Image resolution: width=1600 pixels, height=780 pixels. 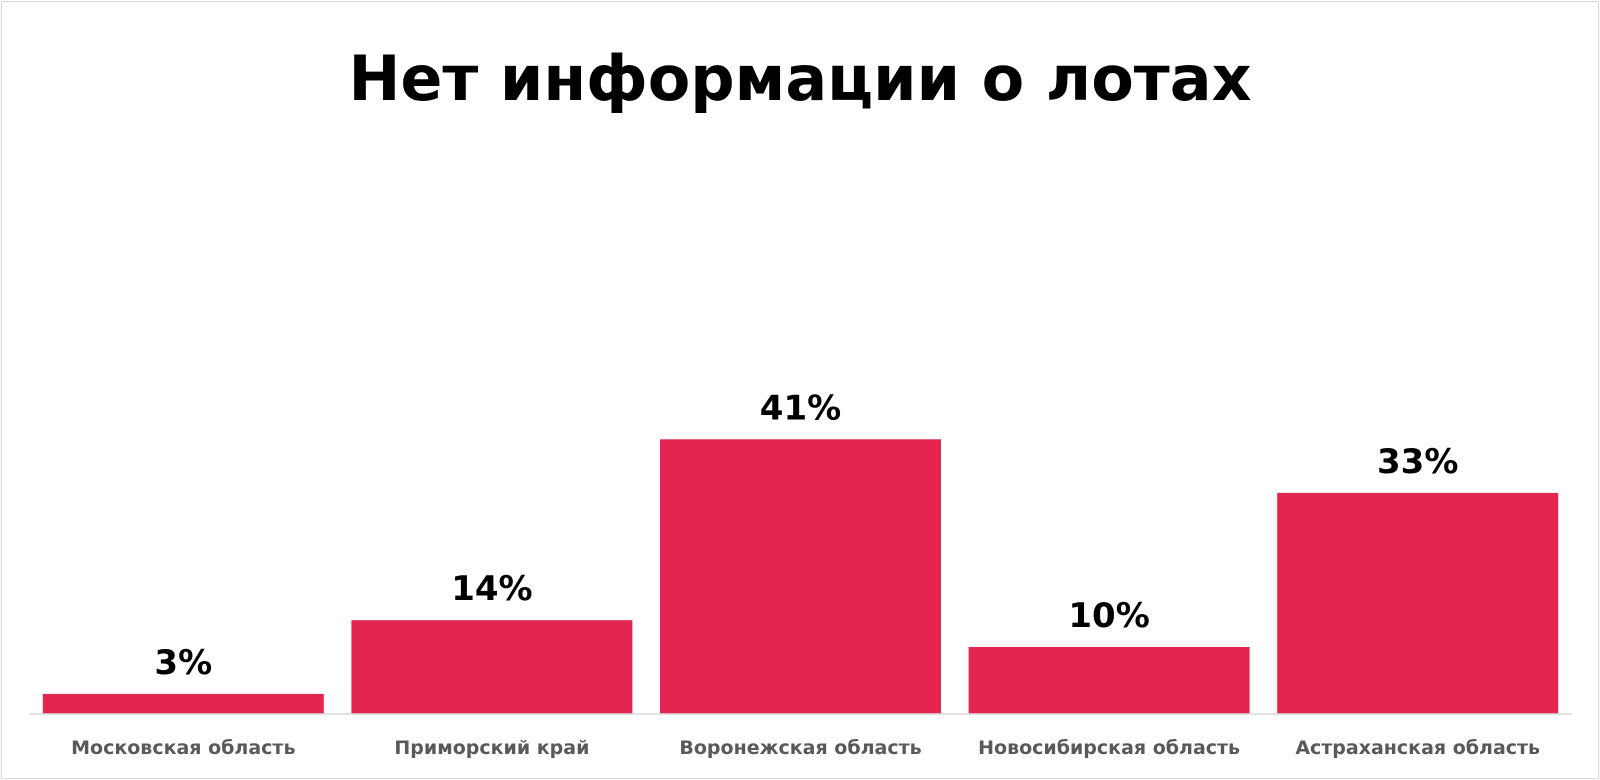 What do you see at coordinates (1109, 748) in the screenshot?
I see `category-label-4: Новосибирская область` at bounding box center [1109, 748].